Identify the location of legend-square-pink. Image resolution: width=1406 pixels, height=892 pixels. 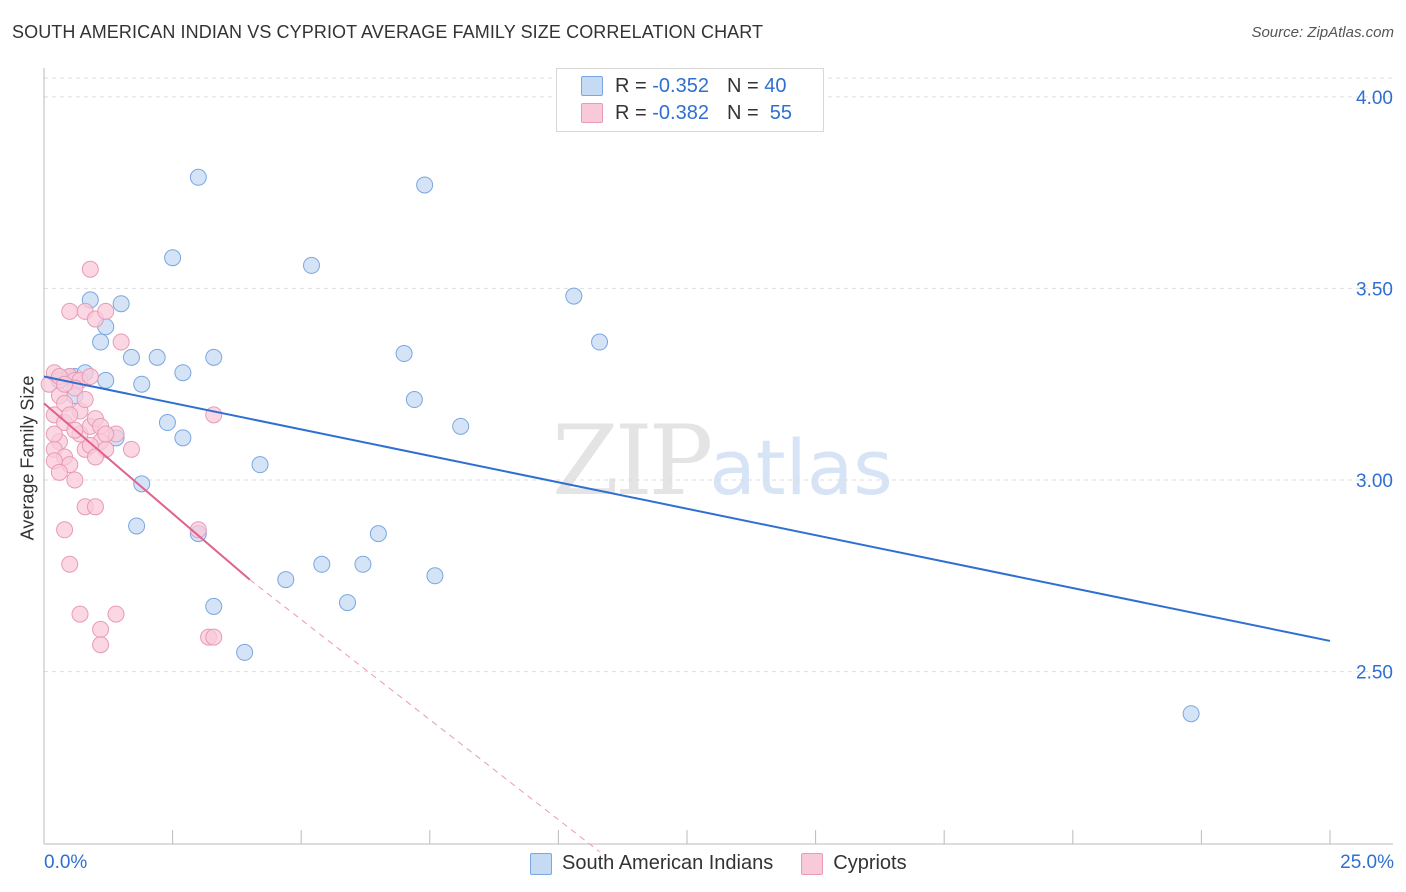
(812, 863).